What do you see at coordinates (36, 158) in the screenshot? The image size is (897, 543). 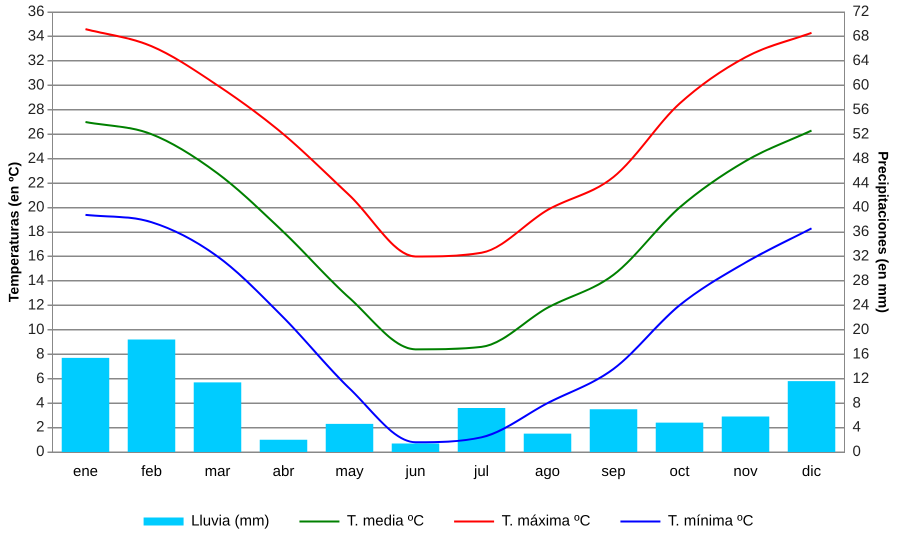 I see `y-tick-label: 24` at bounding box center [36, 158].